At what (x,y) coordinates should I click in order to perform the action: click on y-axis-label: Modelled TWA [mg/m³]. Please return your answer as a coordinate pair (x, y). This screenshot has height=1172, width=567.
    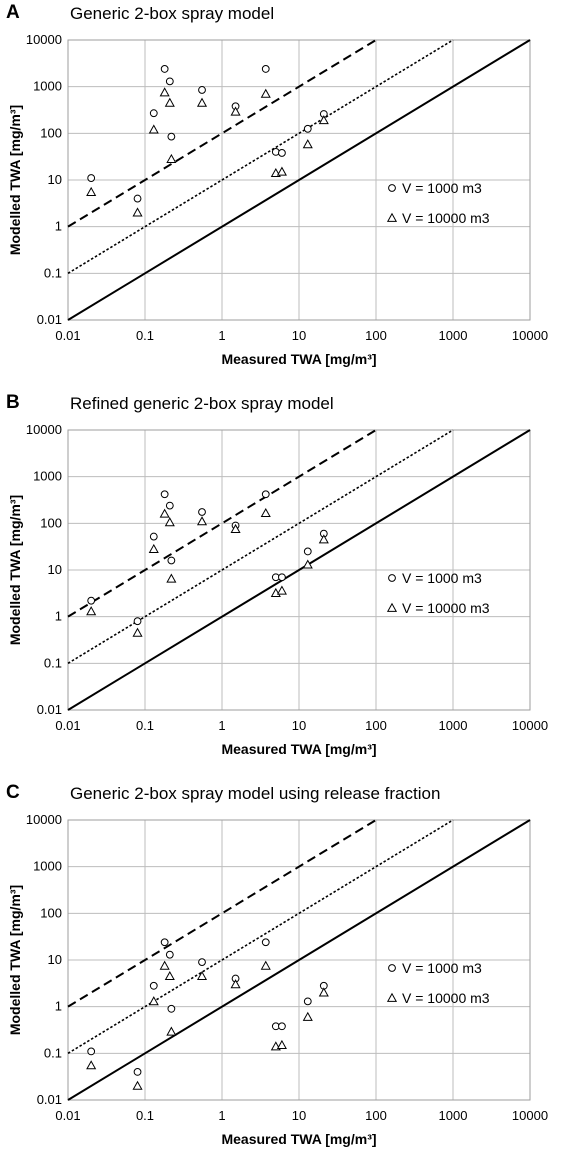
    Looking at the image, I should click on (15, 960).